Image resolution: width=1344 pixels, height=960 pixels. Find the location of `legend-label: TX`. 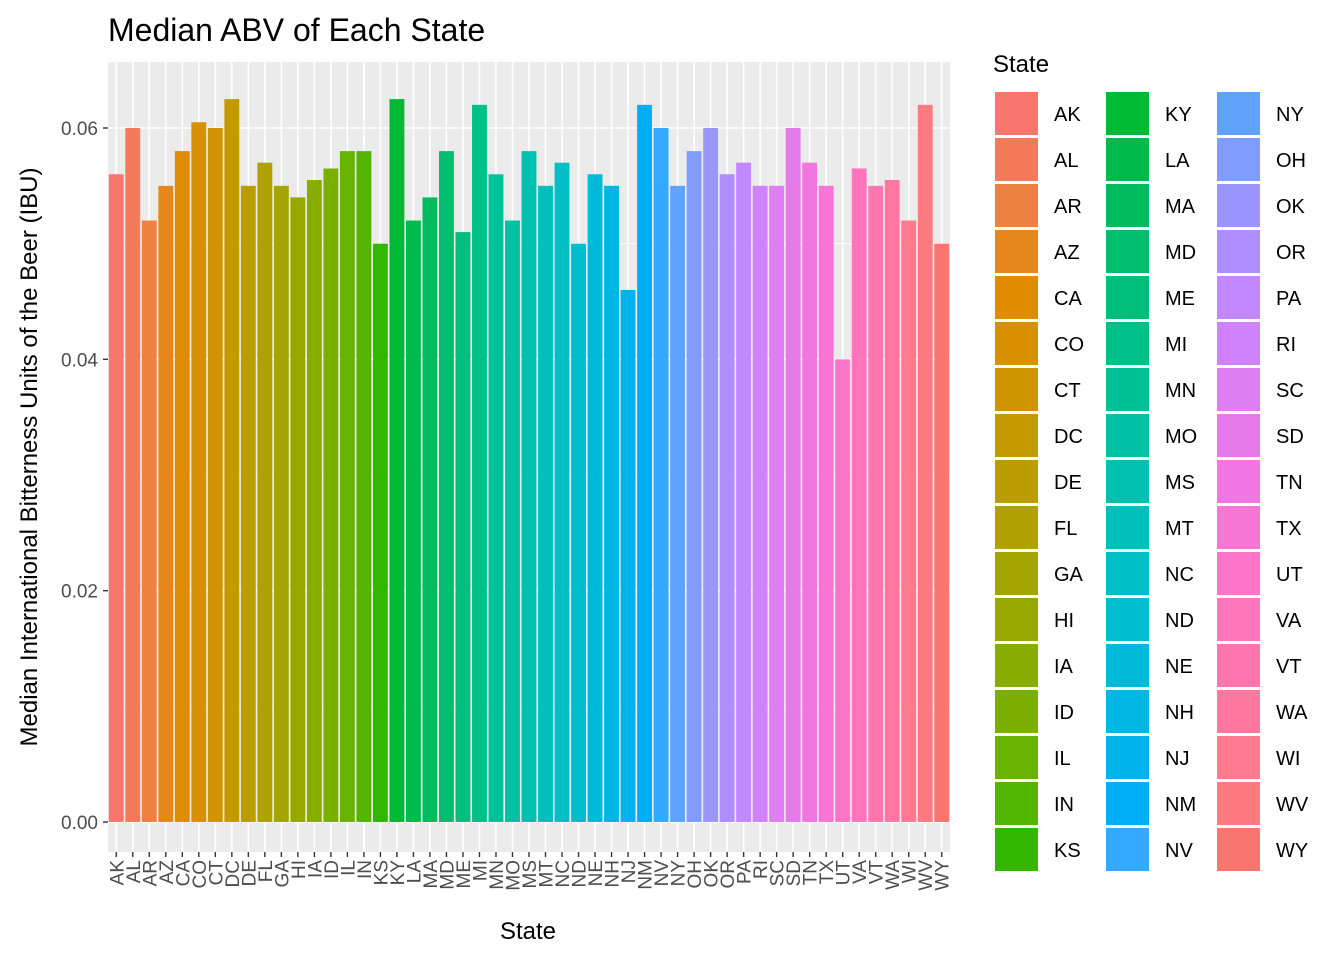

legend-label: TX is located at coordinates (1289, 529).